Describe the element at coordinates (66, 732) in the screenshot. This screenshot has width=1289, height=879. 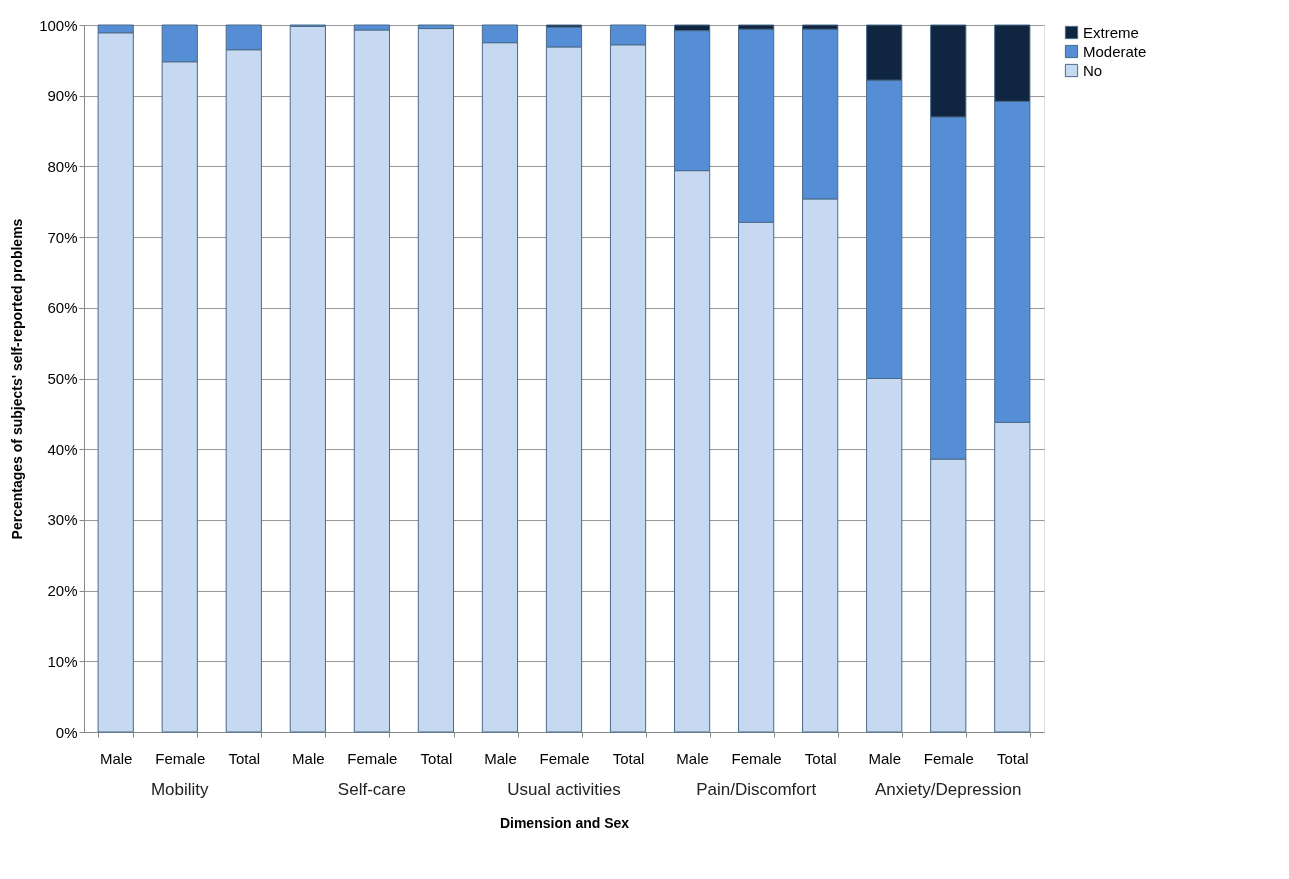
I see `y-tick-label: 0%` at that location.